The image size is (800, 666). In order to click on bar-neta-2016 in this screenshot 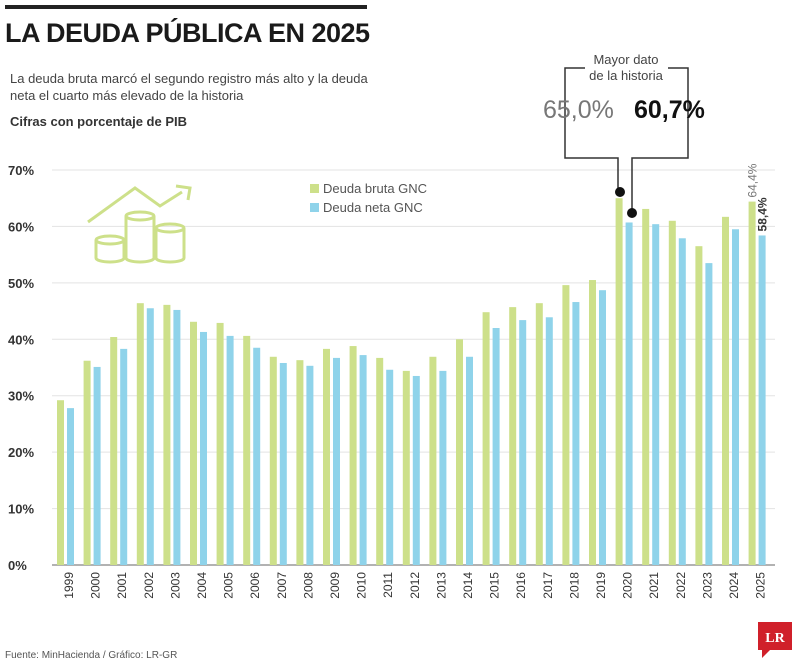, I will do `click(523, 442)`.